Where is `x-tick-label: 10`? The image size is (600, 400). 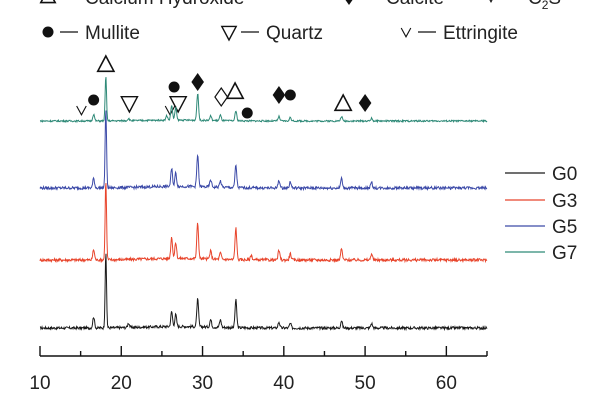 x-tick-label: 10 is located at coordinates (39, 383).